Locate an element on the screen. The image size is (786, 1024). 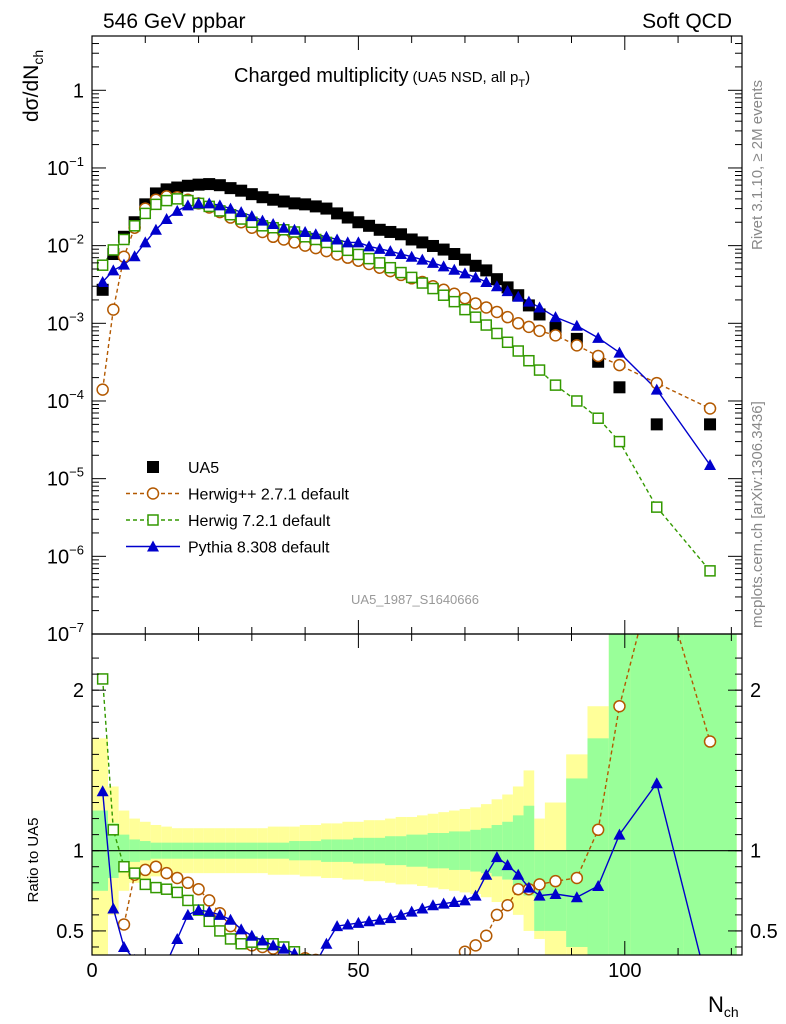
y-tick-label: 10⁻⁶ is located at coordinates (65, 555).